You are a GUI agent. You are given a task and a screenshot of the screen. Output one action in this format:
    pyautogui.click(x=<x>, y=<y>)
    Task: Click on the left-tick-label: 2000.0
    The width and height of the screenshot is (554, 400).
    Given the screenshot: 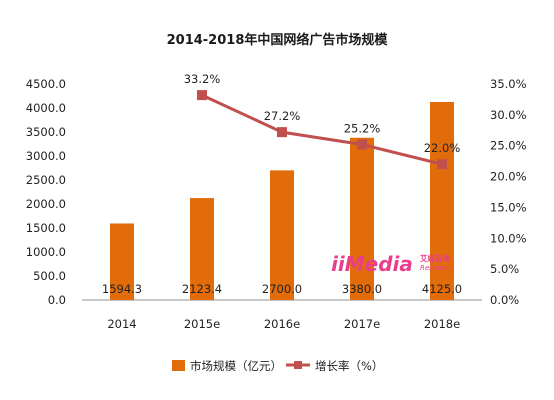 What is the action you would take?
    pyautogui.click(x=46, y=204)
    